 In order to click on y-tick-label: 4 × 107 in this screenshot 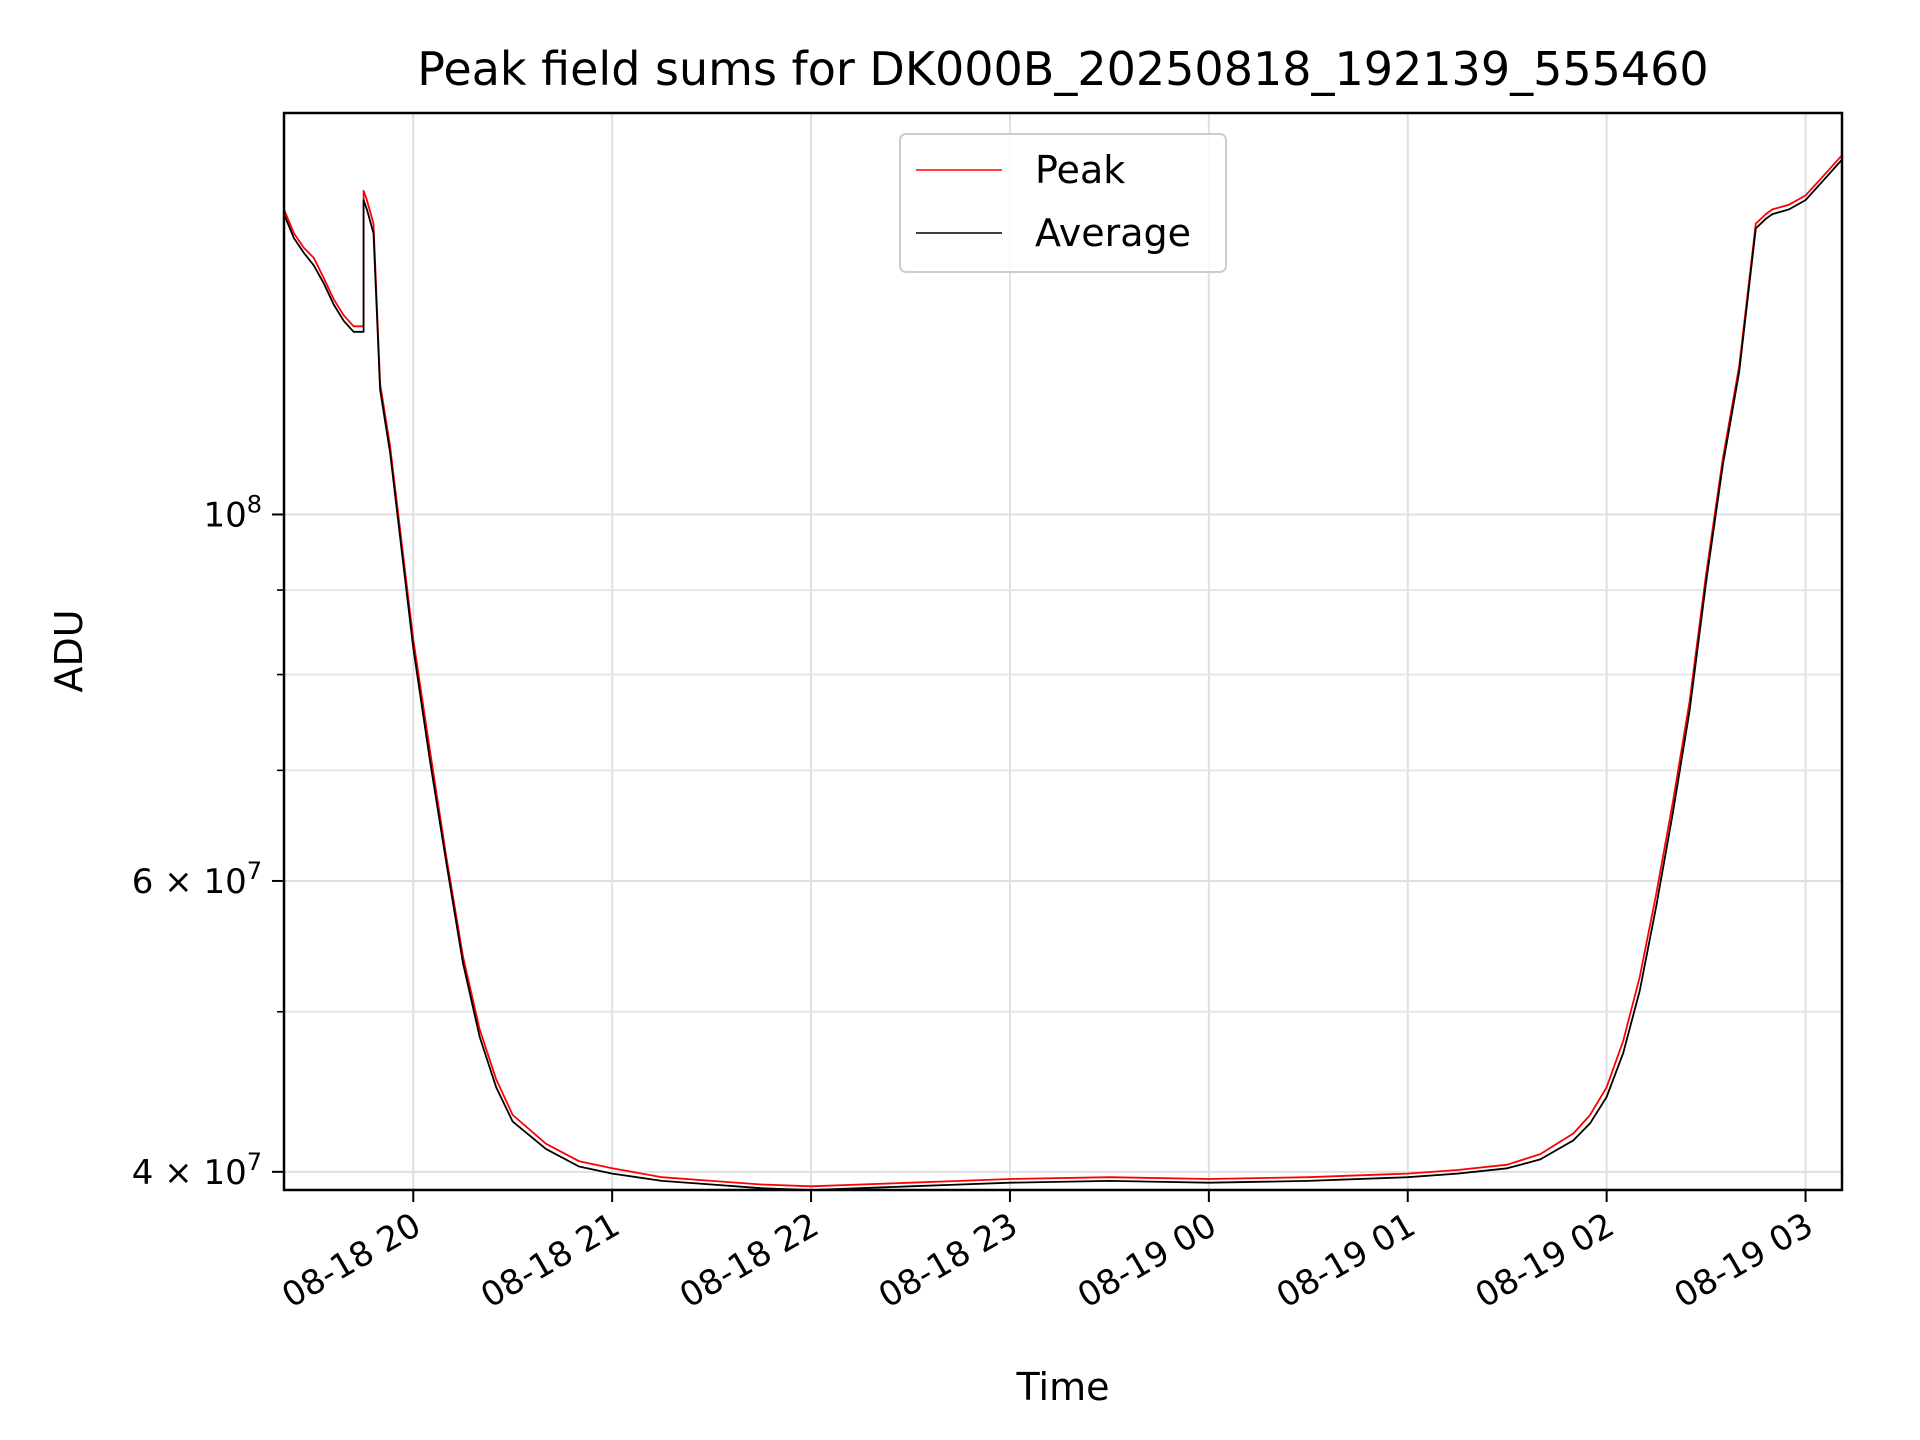, I will do `click(197, 1170)`.